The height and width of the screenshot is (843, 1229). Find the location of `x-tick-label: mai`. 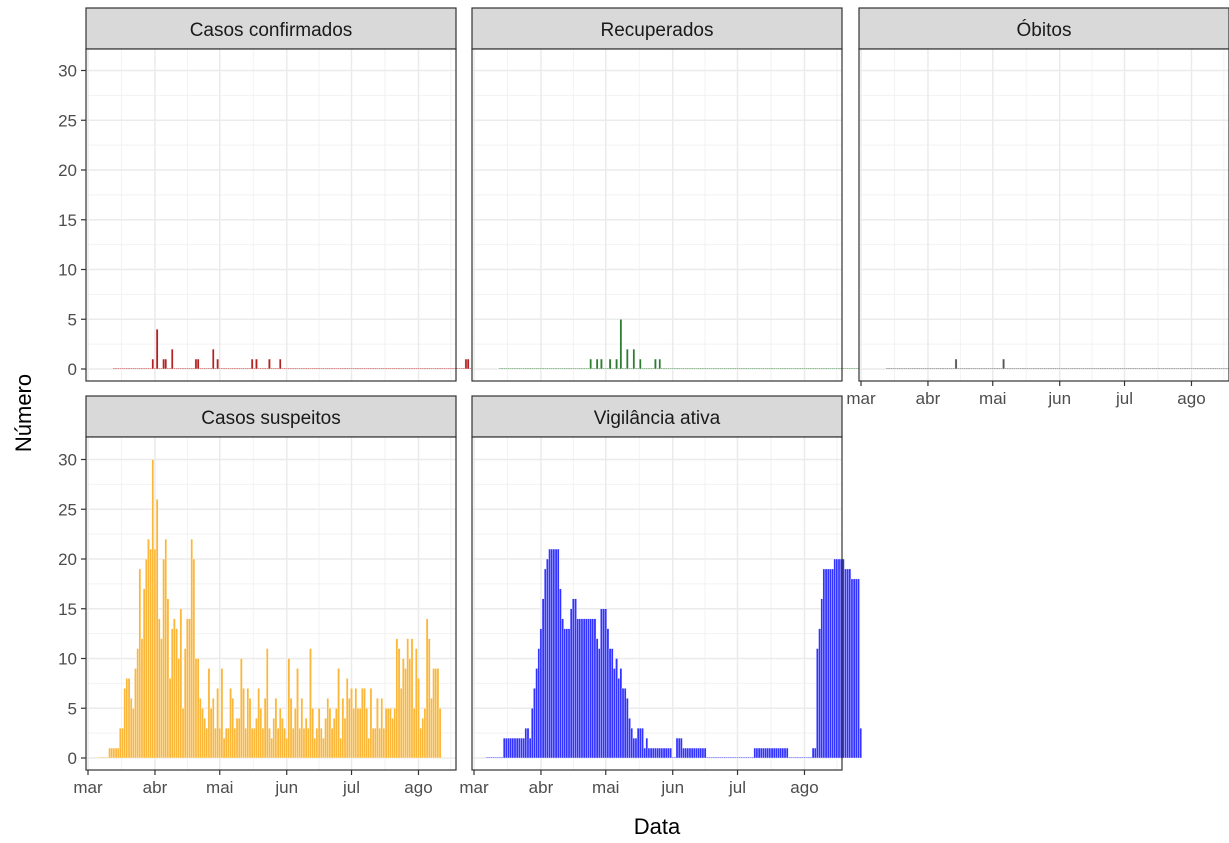

x-tick-label: mai is located at coordinates (219, 787).